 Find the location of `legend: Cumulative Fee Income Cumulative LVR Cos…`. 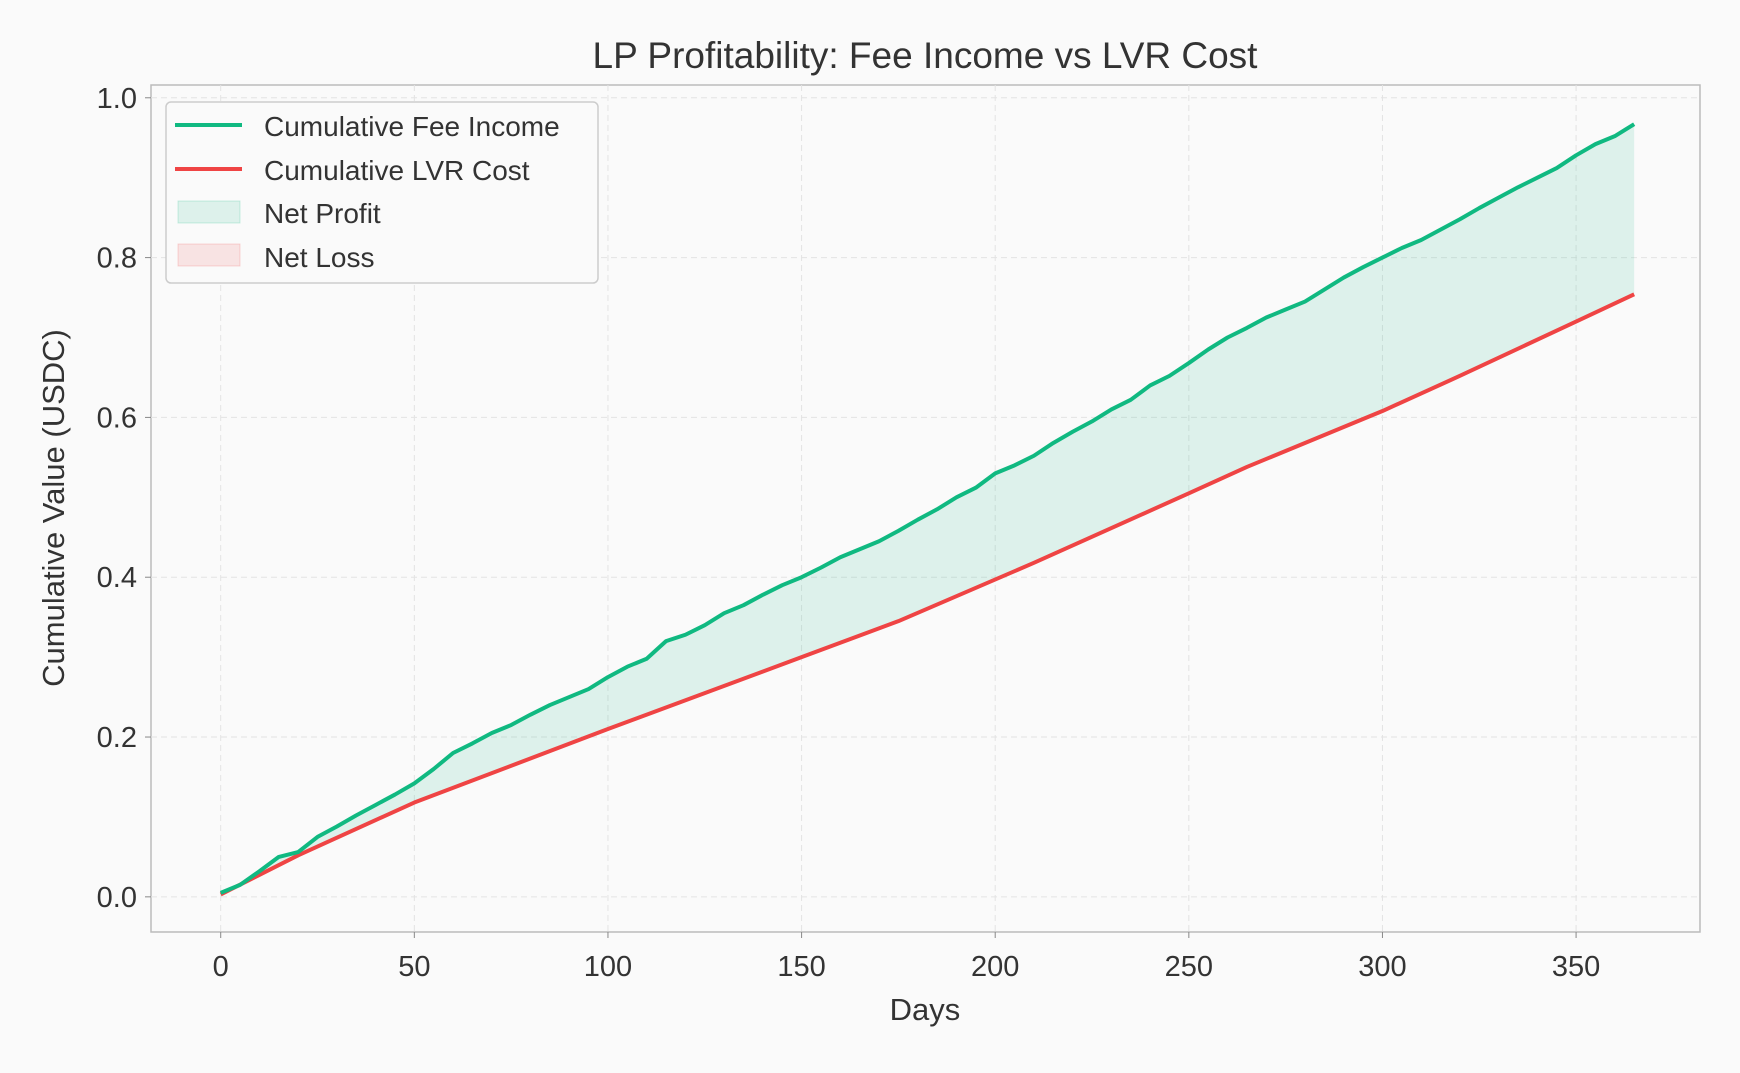

legend: Cumulative Fee Income Cumulative LVR Cos… is located at coordinates (382, 192).